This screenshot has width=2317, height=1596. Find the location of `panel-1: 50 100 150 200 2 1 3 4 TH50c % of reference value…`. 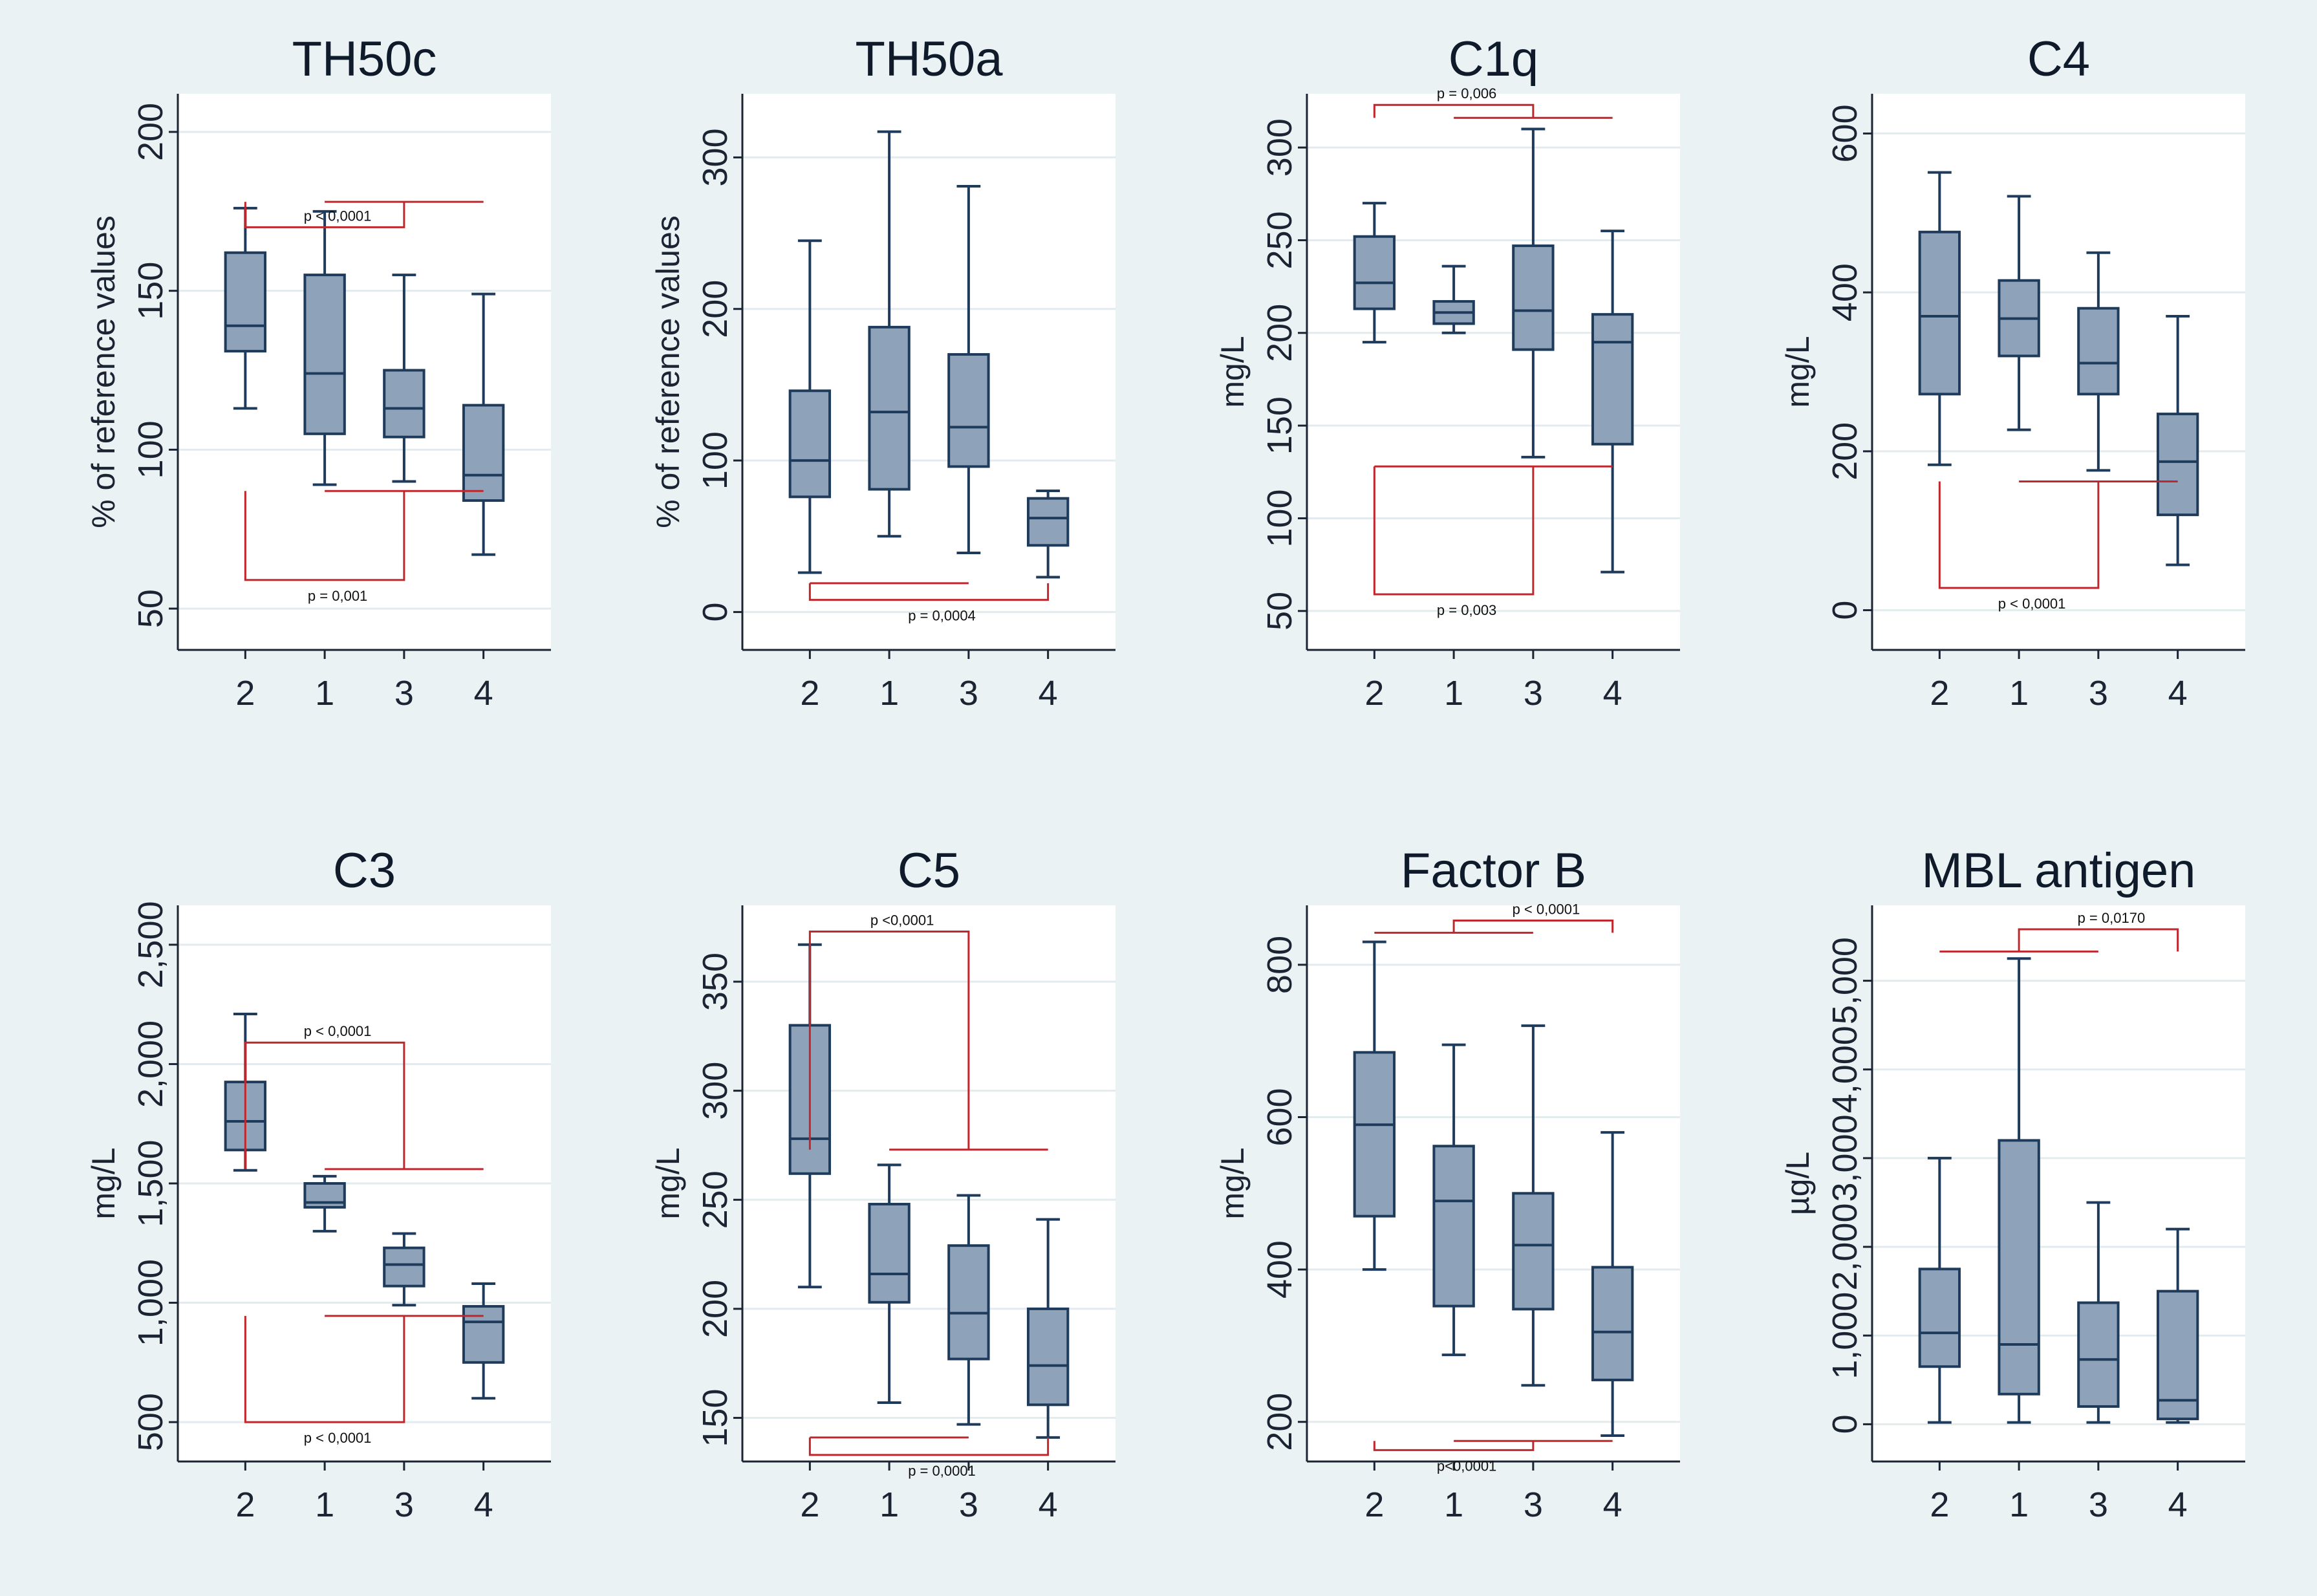

panel-1: 50 100 150 200 2 1 3 4 TH50c % of reference value… is located at coordinates (318, 372).